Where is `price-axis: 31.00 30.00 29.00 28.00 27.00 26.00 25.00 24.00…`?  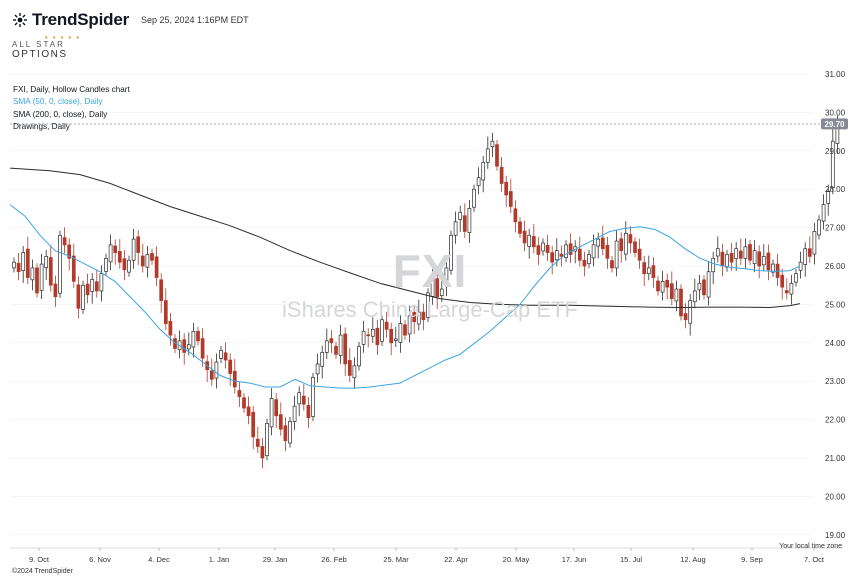 price-axis: 31.00 30.00 29.00 28.00 27.00 26.00 25.00 24.00… is located at coordinates (835, 305).